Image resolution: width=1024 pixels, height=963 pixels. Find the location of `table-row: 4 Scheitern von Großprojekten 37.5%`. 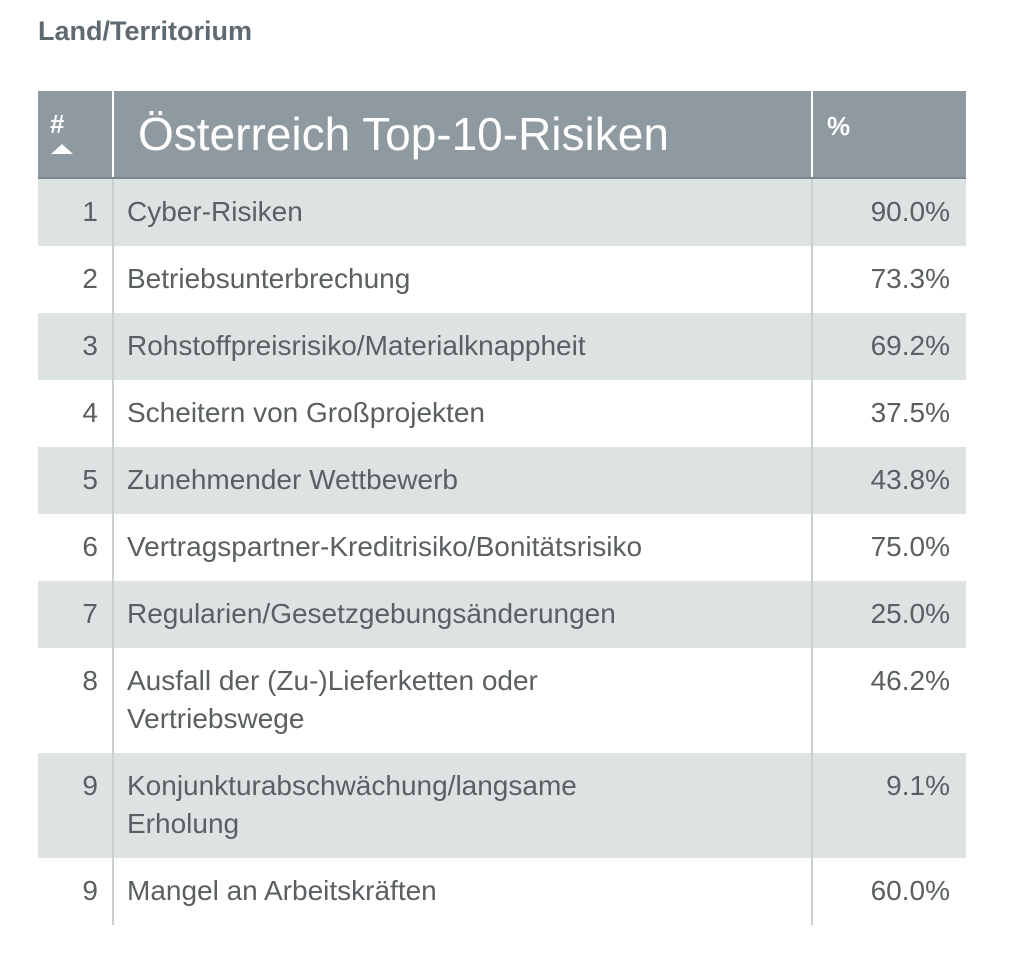

table-row: 4 Scheitern von Großprojekten 37.5% is located at coordinates (502, 413).